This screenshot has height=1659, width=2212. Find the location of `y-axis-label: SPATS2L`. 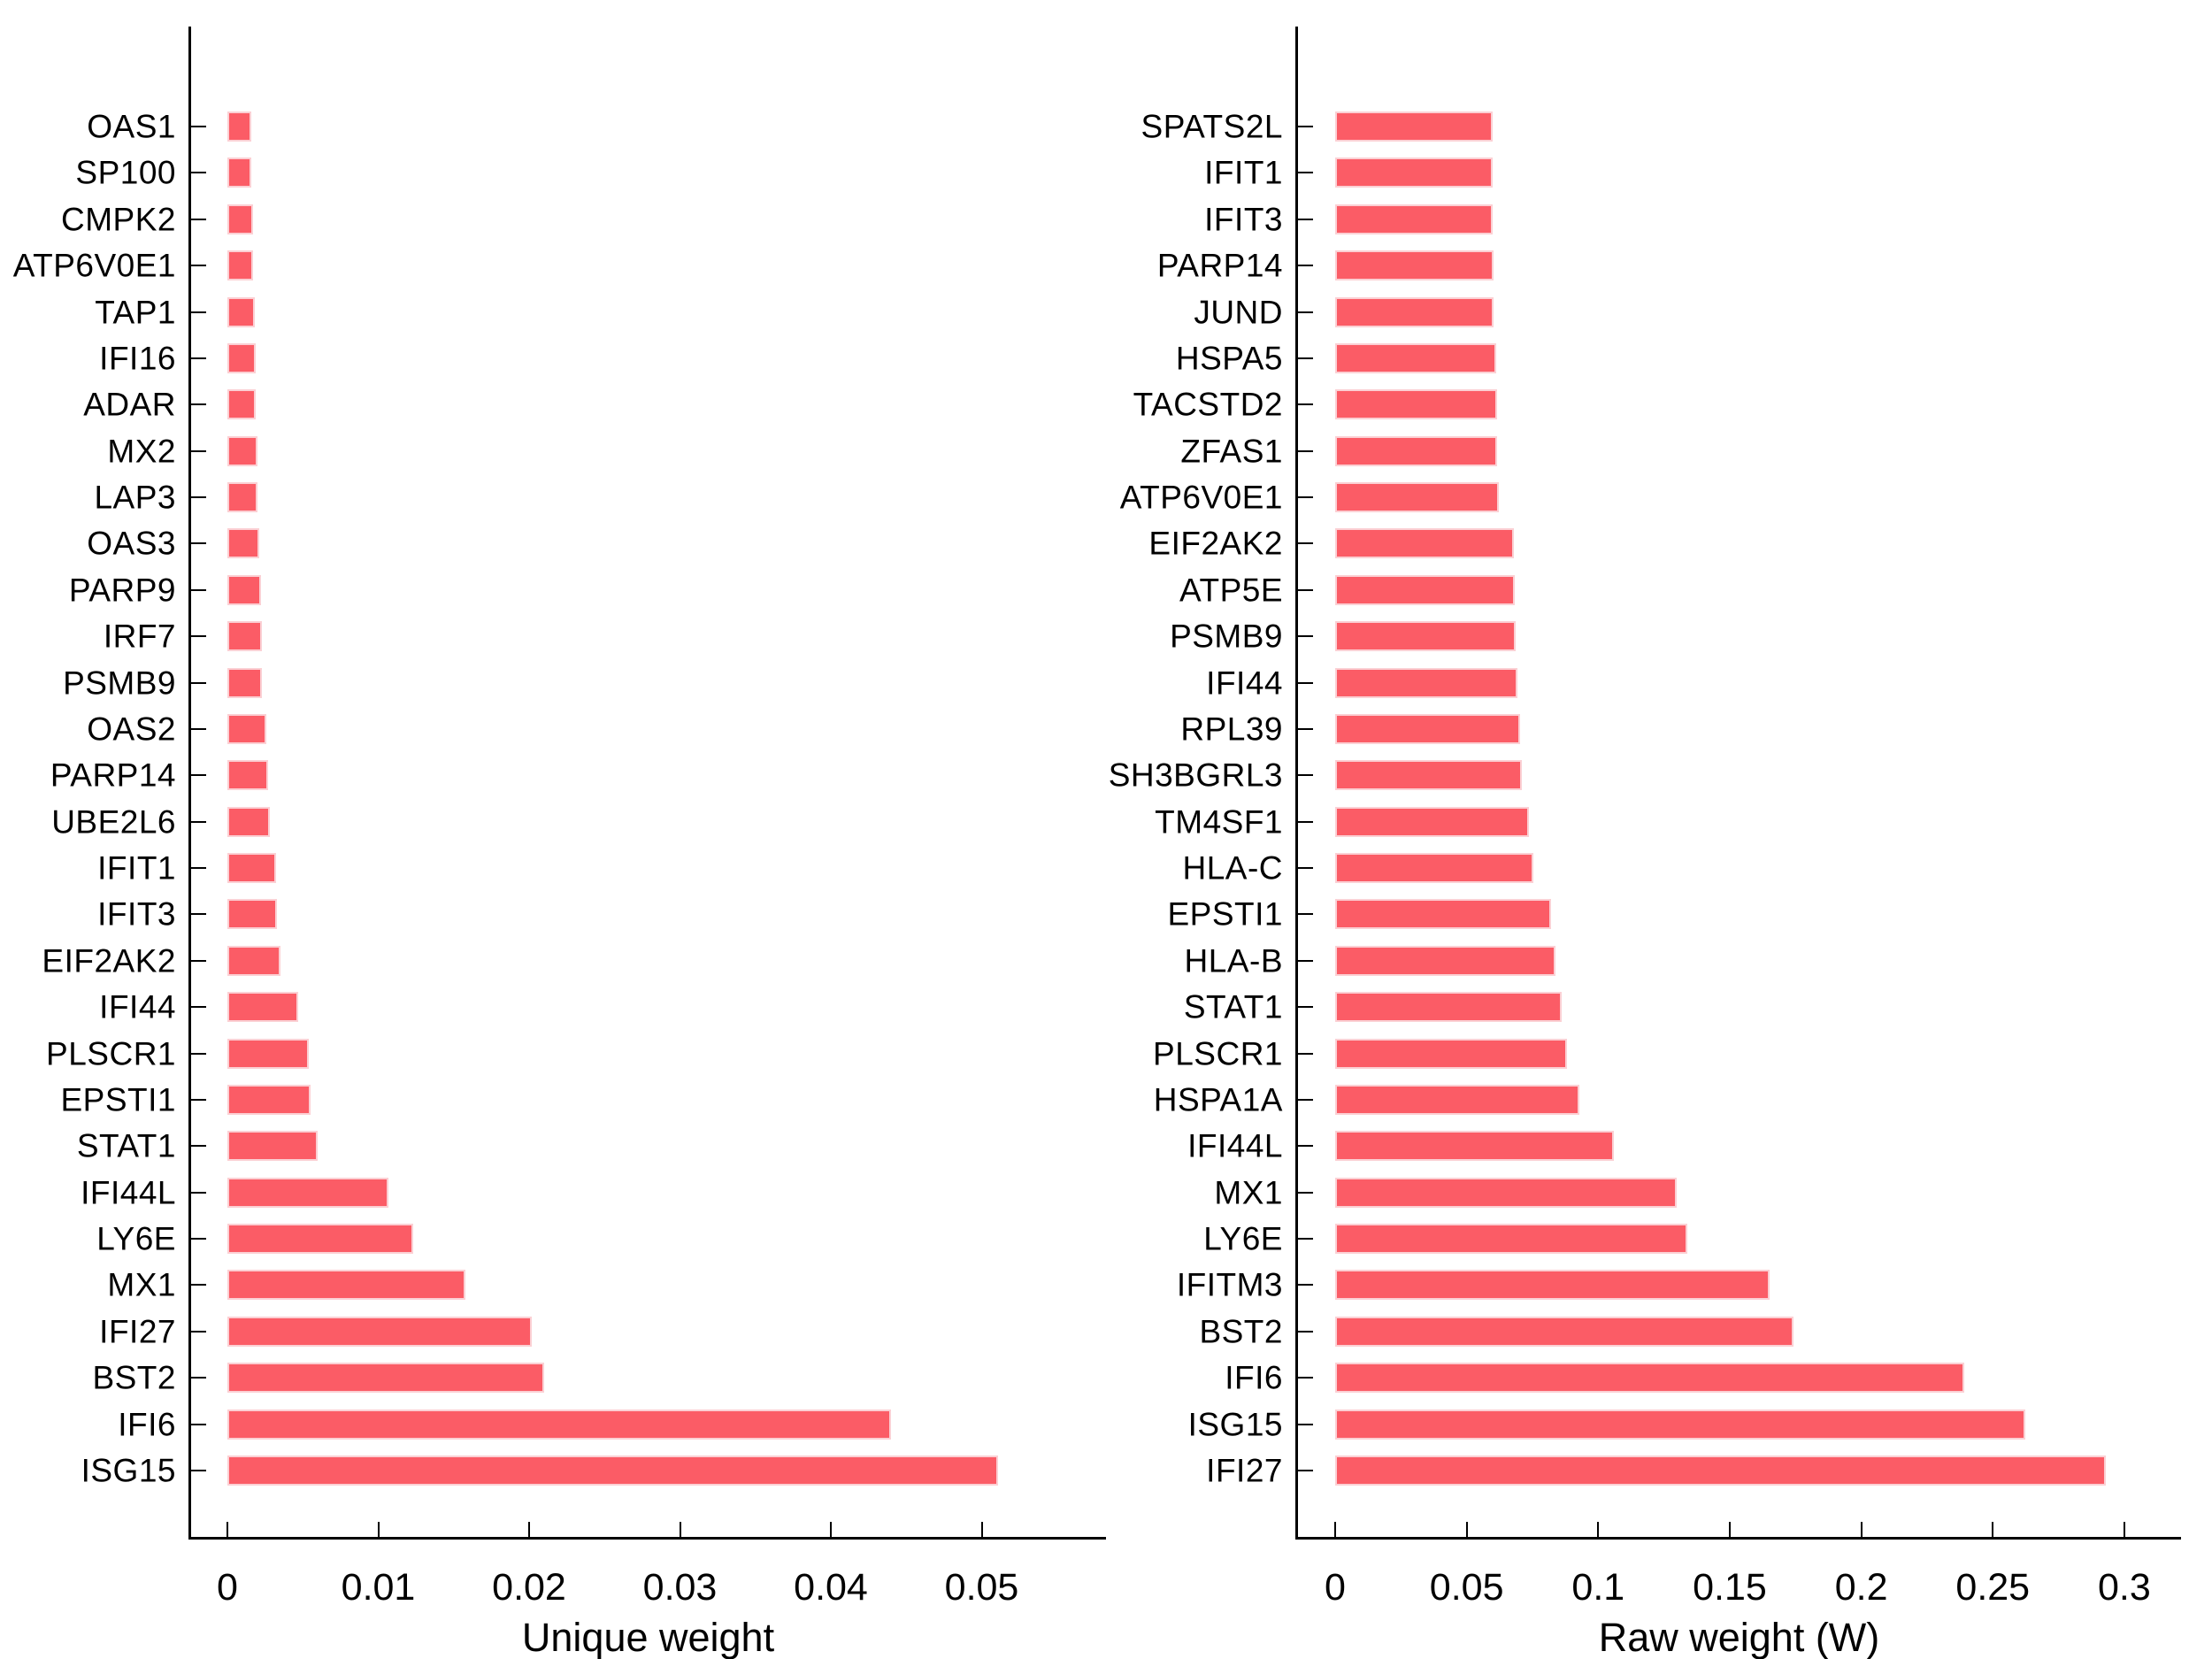

y-axis-label: SPATS2L is located at coordinates (1212, 126).